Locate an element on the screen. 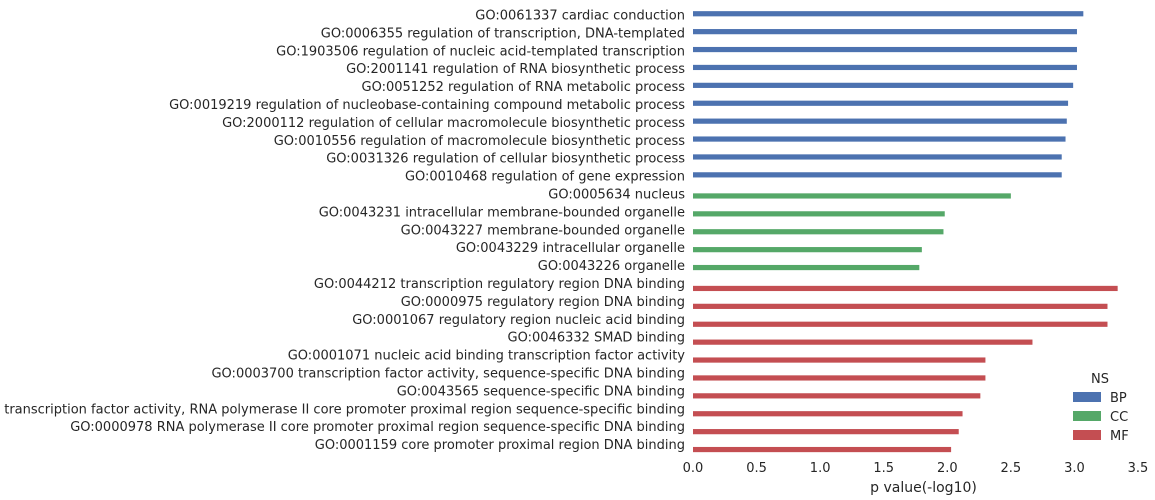  legend-swatch-cc is located at coordinates (1087, 416).